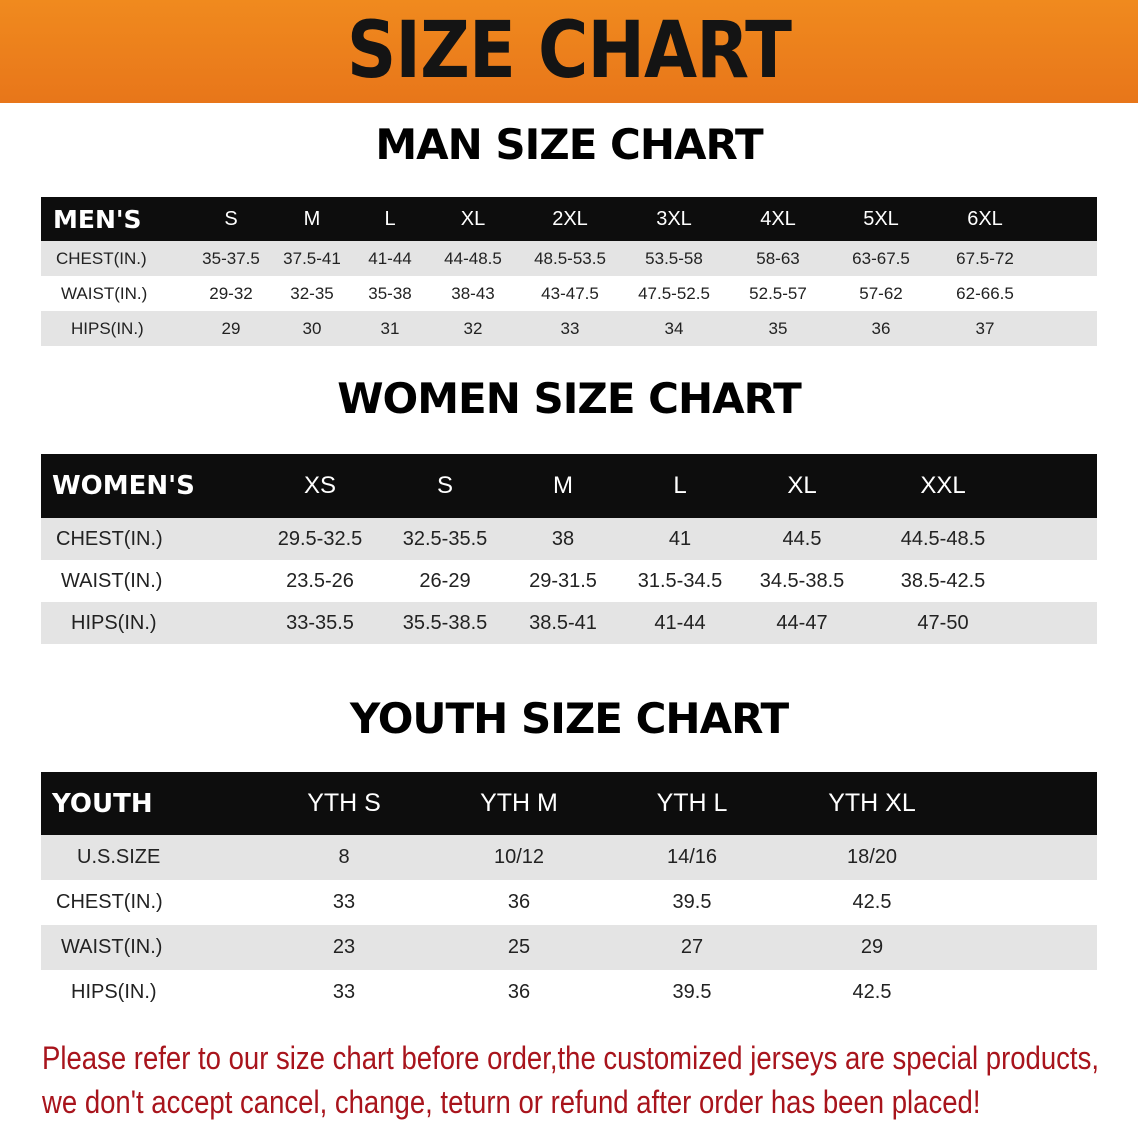  What do you see at coordinates (872, 857) in the screenshot?
I see `measurement-value-cell: 18/20` at bounding box center [872, 857].